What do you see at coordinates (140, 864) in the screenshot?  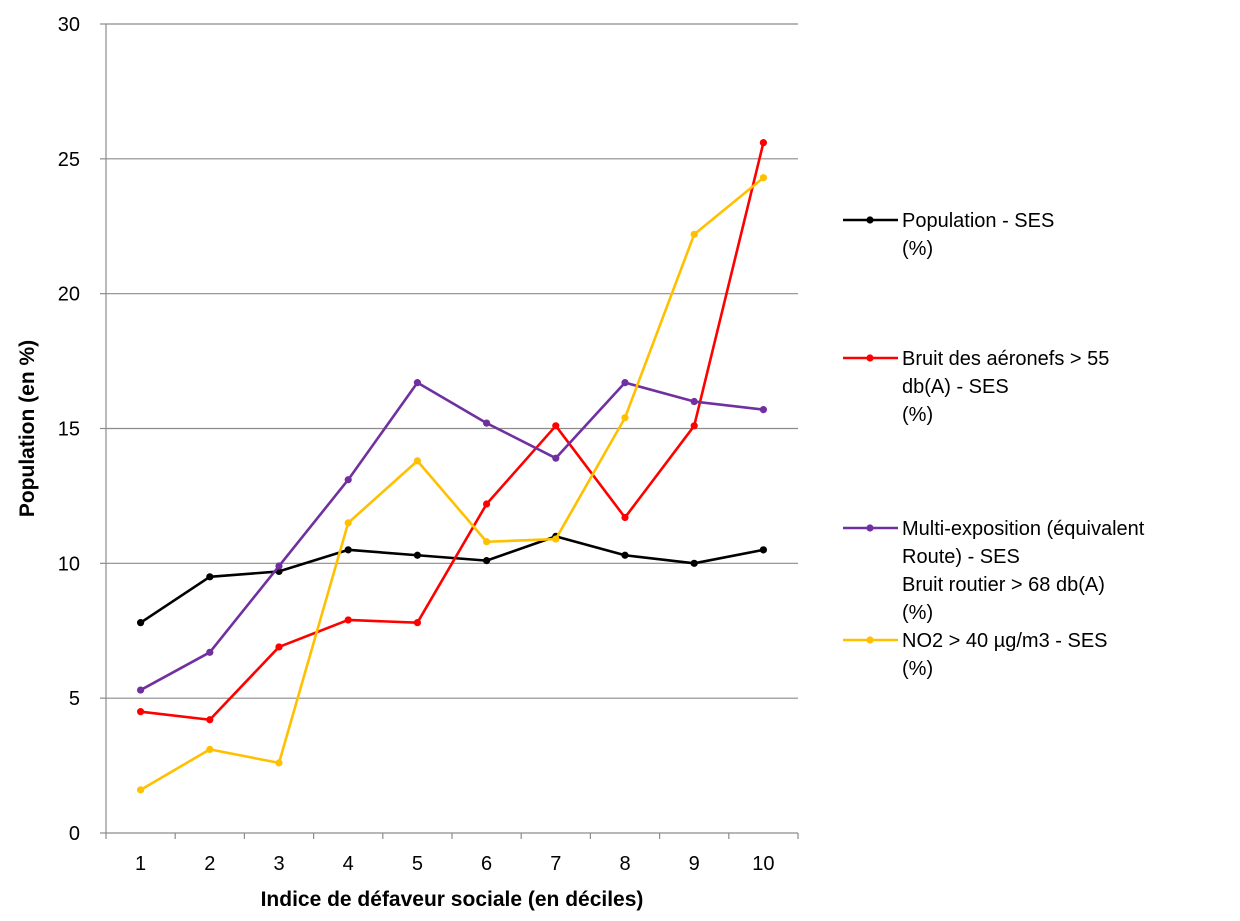 I see `x-tick-label: 1` at bounding box center [140, 864].